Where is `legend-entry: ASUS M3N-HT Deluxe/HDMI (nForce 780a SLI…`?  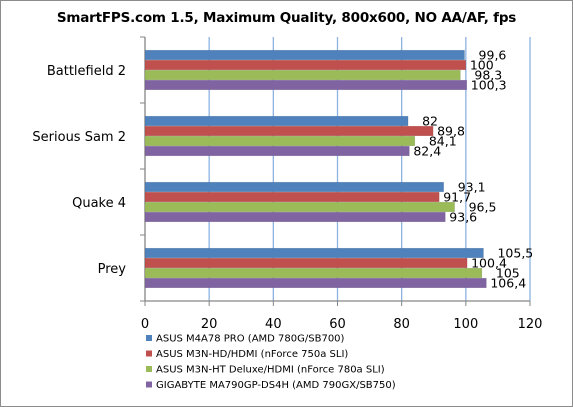
legend-entry: ASUS M3N-HT Deluxe/HDMI (nForce 780a SLI… is located at coordinates (270, 370).